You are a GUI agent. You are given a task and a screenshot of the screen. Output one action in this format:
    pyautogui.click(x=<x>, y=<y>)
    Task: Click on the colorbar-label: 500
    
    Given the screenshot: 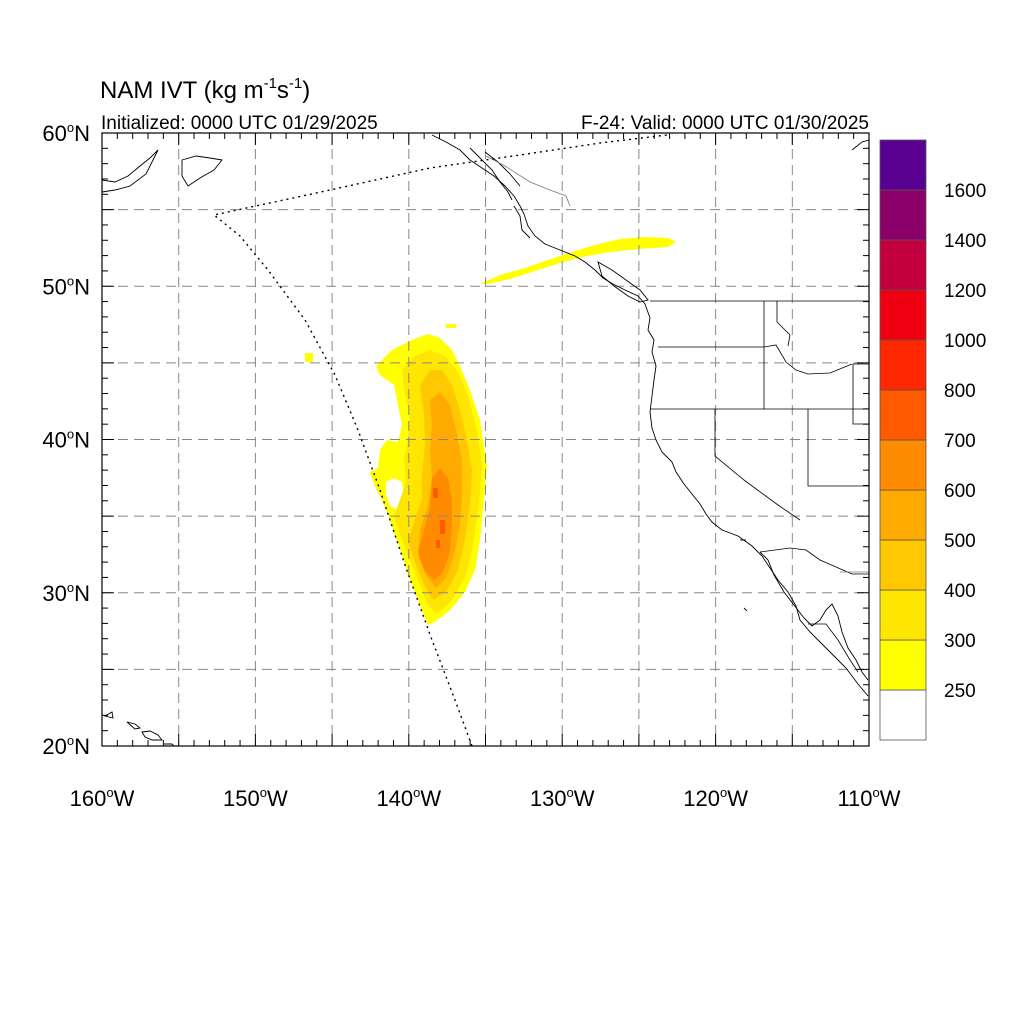 What is the action you would take?
    pyautogui.click(x=960, y=541)
    